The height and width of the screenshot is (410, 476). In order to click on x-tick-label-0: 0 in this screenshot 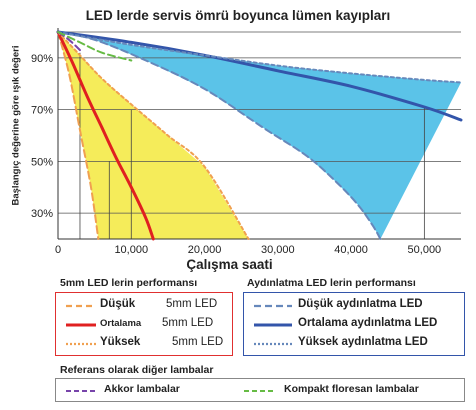, I will do `click(58, 250)`.